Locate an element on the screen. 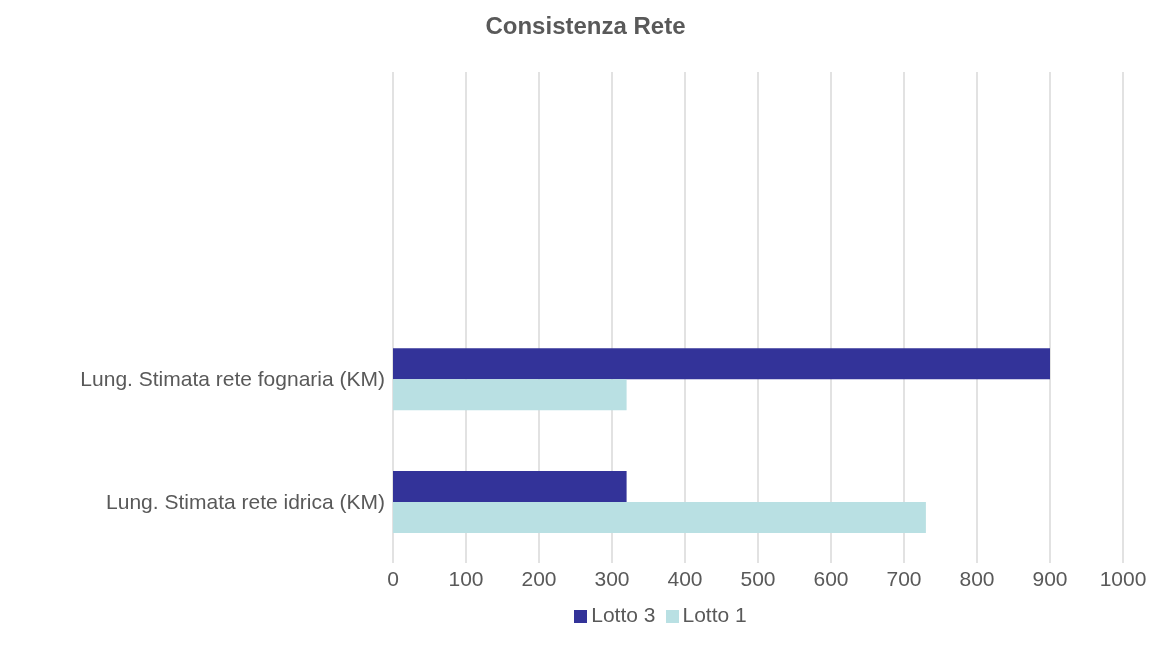 Image resolution: width=1171 pixels, height=647 pixels. legend-label: Lotto 1 is located at coordinates (714, 614).